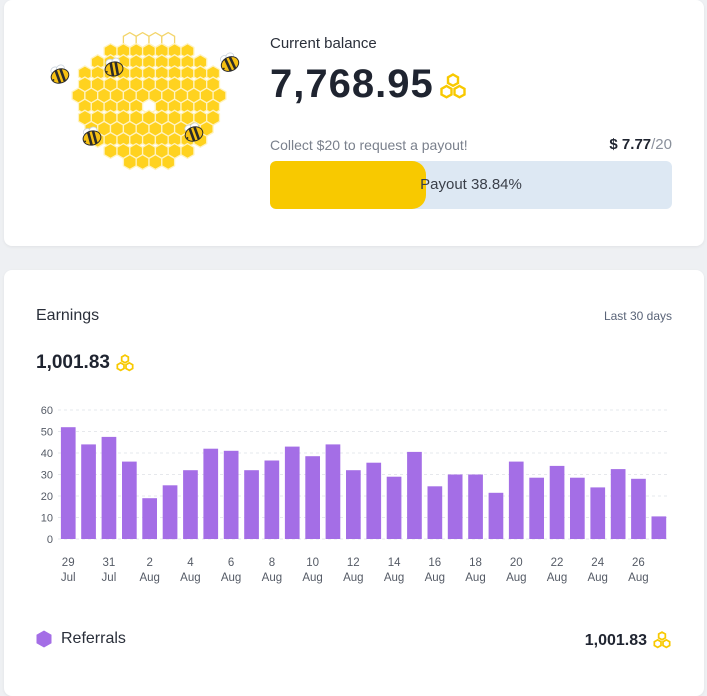  I want to click on bar-5-aug, so click(211, 493).